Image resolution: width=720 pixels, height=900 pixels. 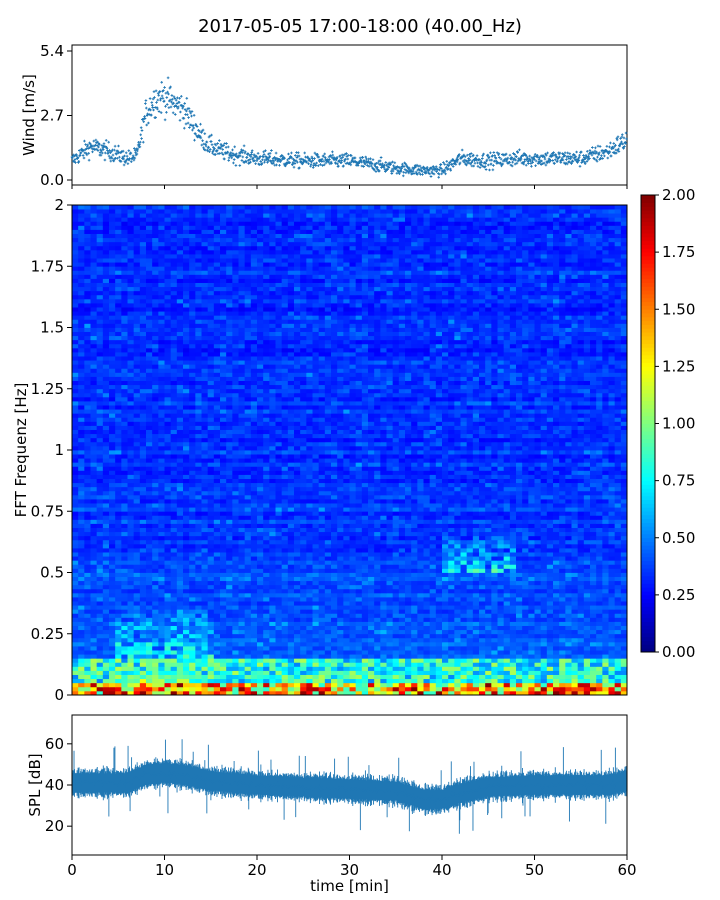 I want to click on wind-series, so click(x=349, y=127).